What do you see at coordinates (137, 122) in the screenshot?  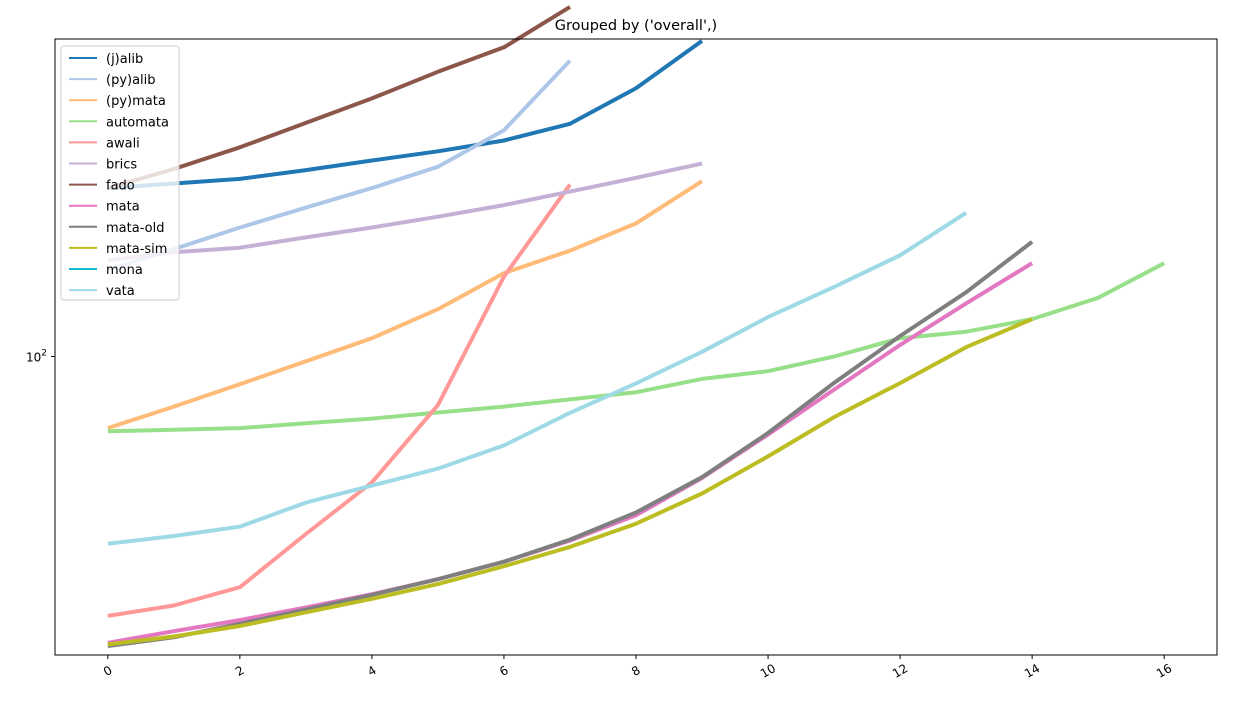 I see `legend-label-3: automata` at bounding box center [137, 122].